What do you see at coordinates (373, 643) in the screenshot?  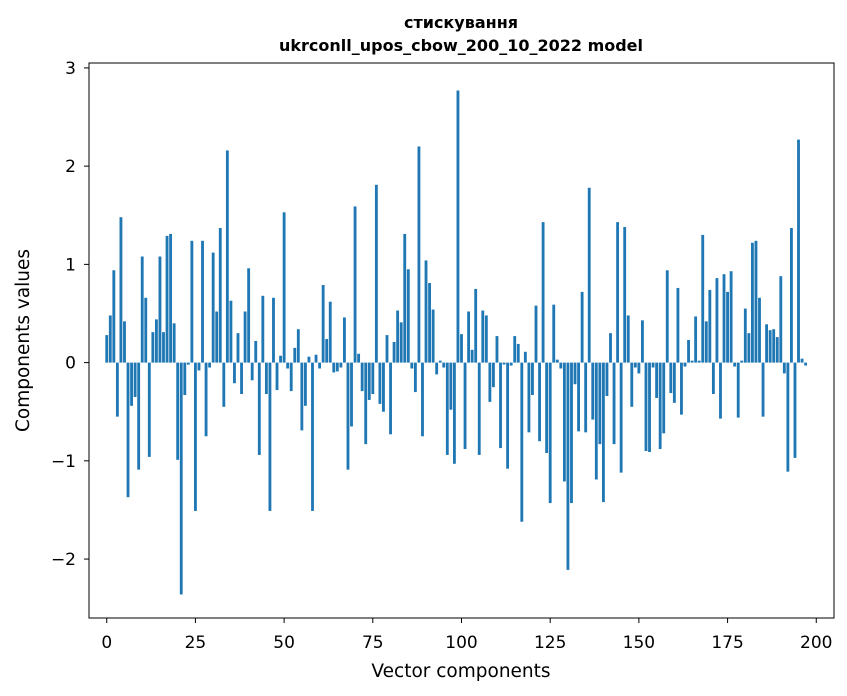 I see `x-tick-label: 75` at bounding box center [373, 643].